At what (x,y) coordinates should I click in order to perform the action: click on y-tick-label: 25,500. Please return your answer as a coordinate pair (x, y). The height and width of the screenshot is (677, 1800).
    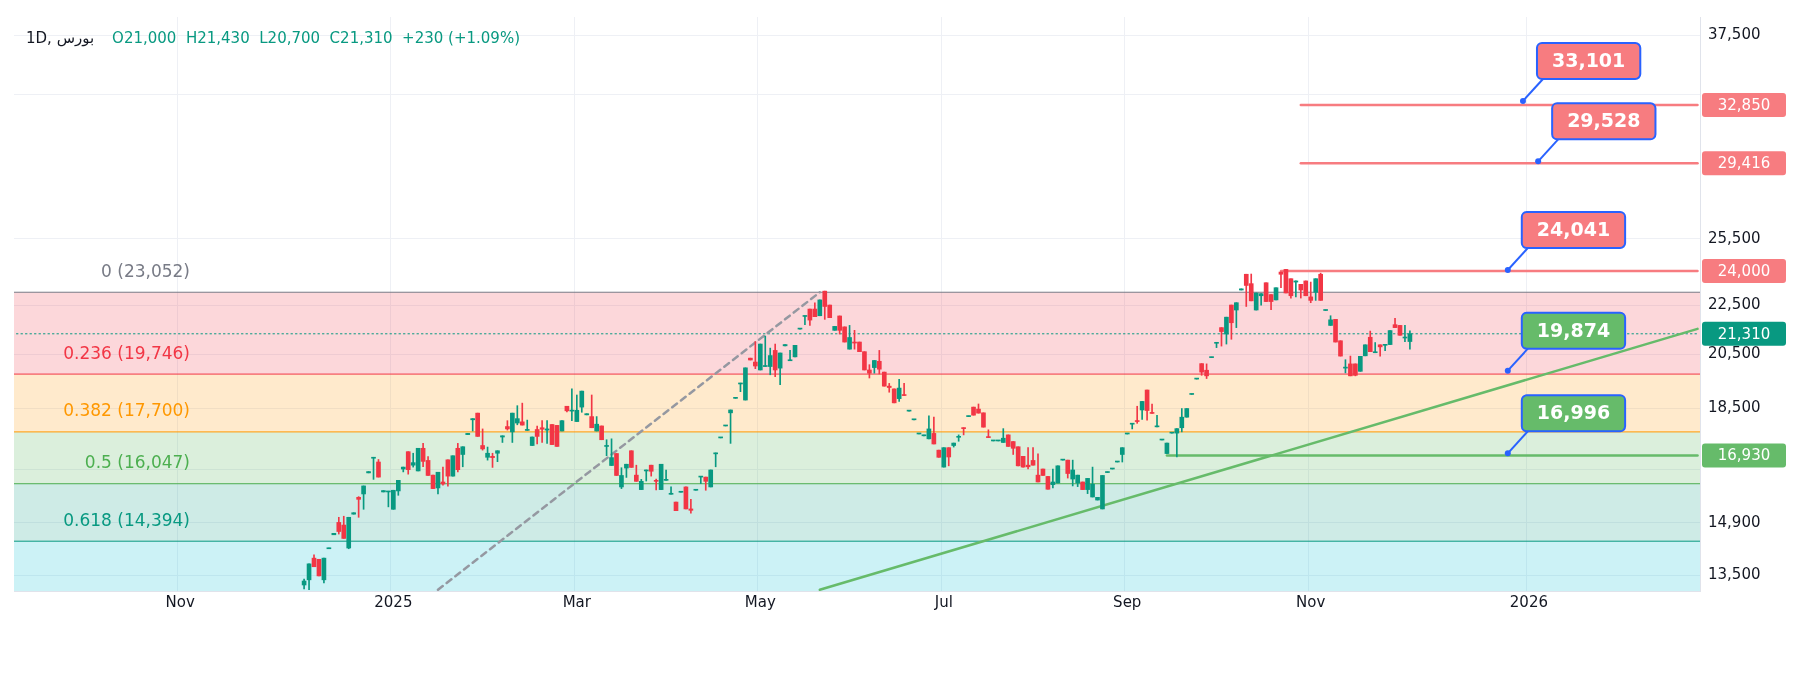
    Looking at the image, I should click on (1734, 237).